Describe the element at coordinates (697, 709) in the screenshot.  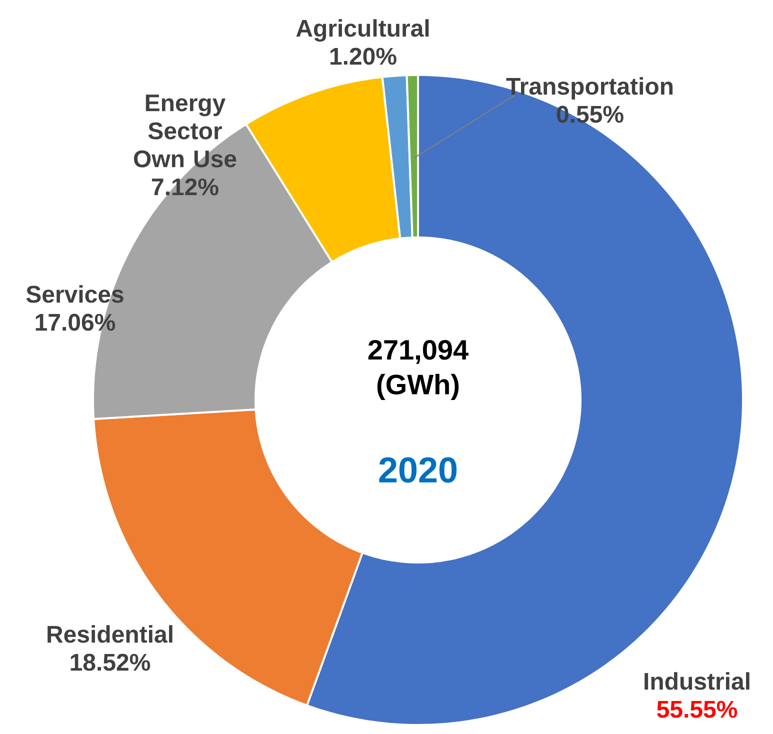
I see `data-label: 55.55%` at that location.